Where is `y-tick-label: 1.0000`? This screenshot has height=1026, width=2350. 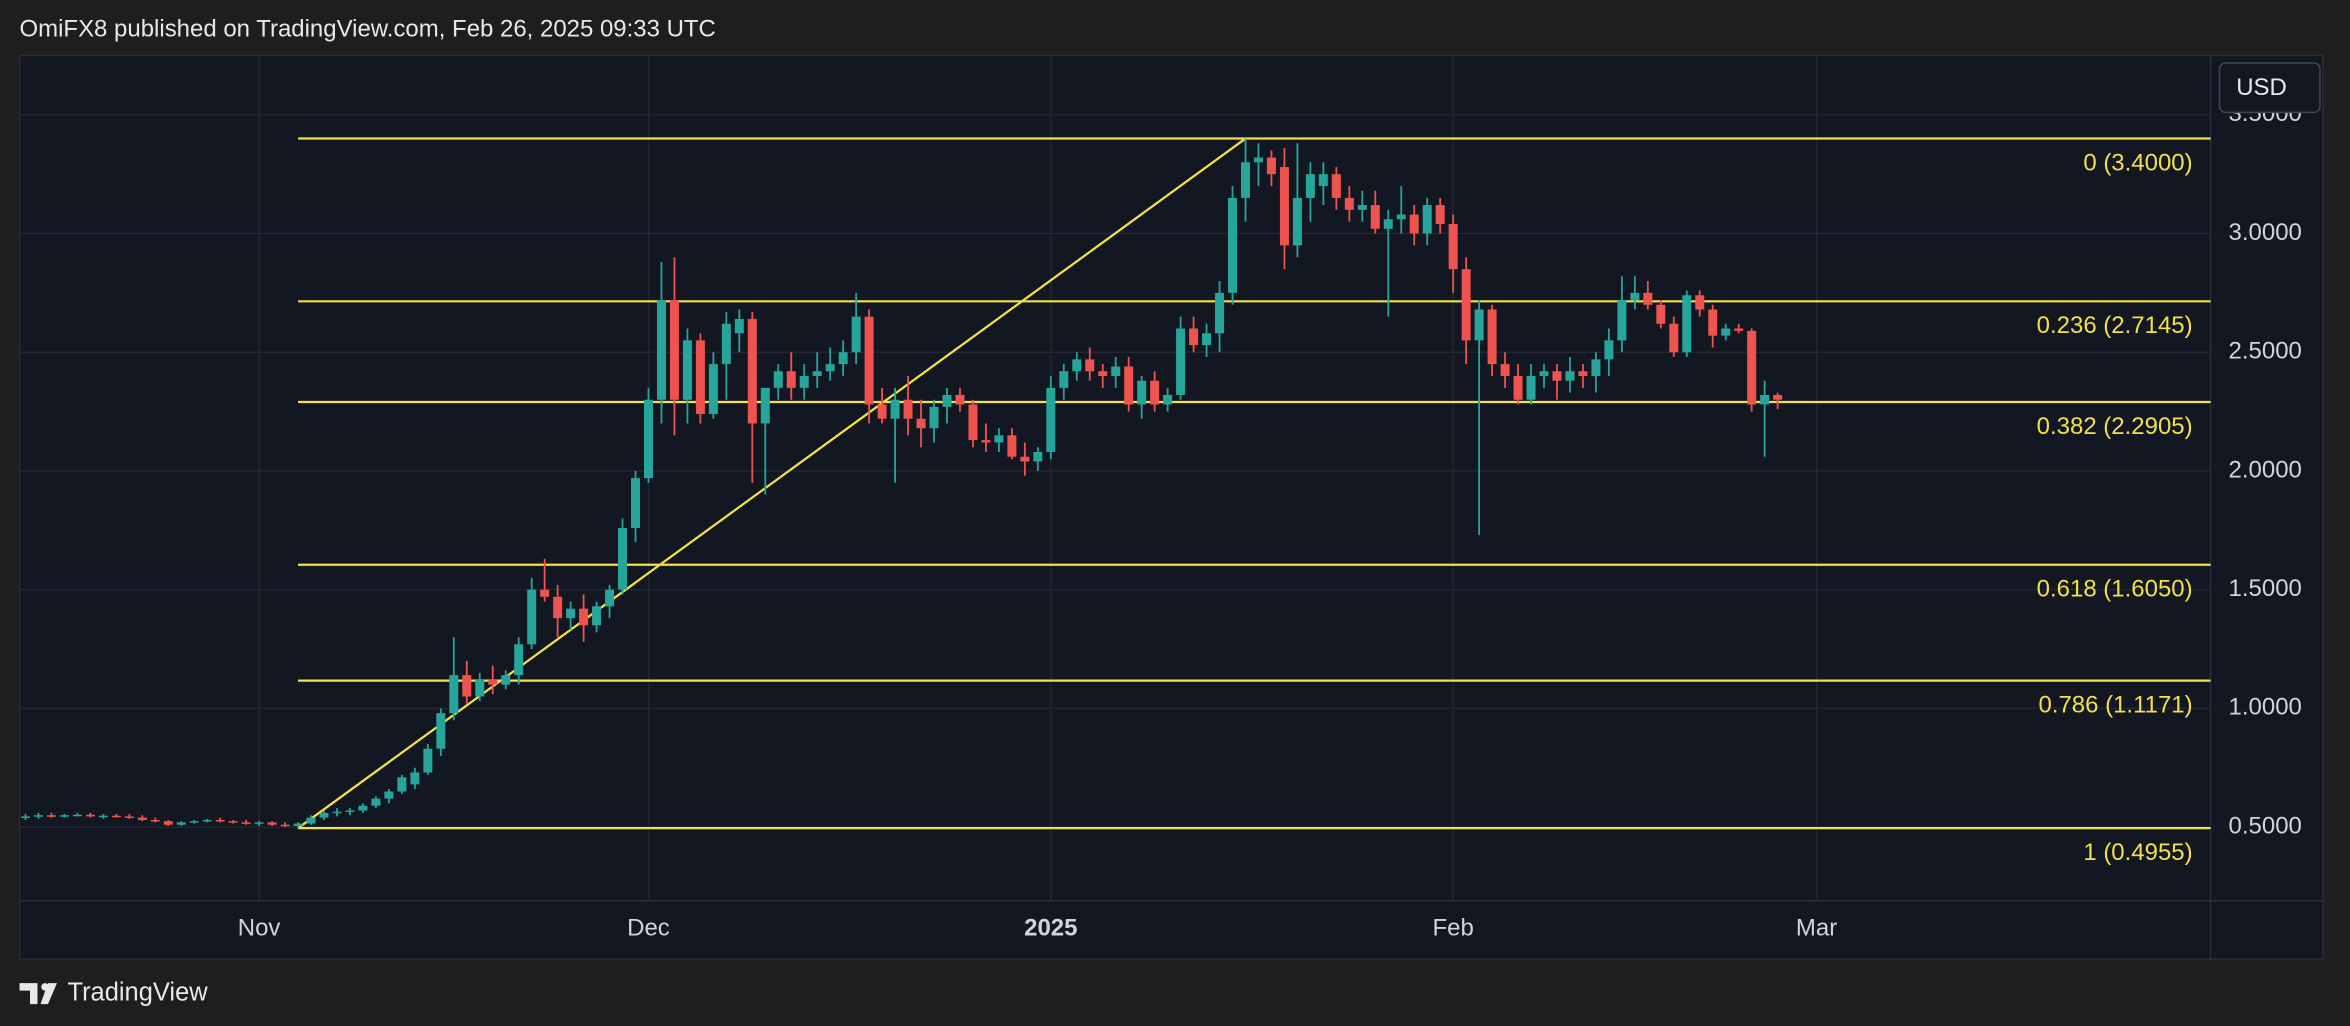 y-tick-label: 1.0000 is located at coordinates (2265, 707).